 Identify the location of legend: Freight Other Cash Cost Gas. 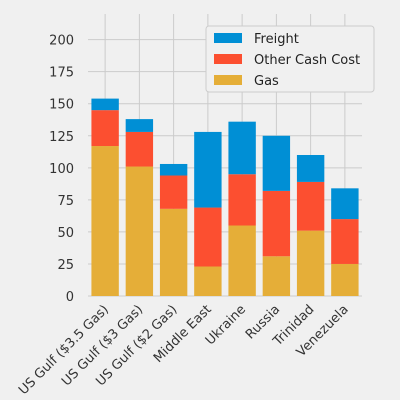
(290, 59).